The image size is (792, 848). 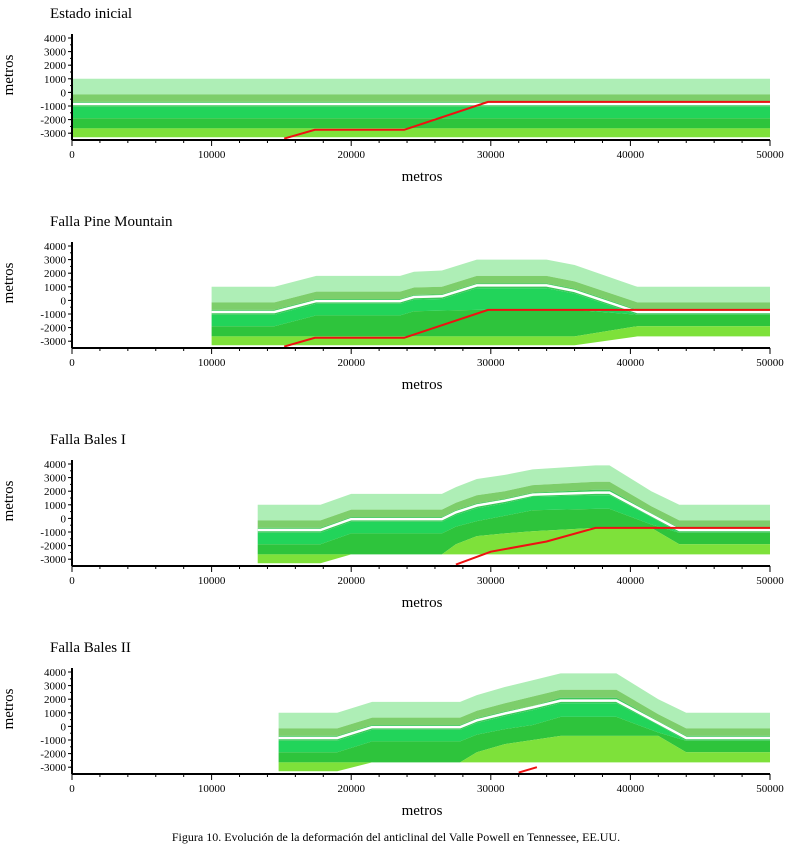 What do you see at coordinates (491, 789) in the screenshot?
I see `panel-4-xtick-label: 30000` at bounding box center [491, 789].